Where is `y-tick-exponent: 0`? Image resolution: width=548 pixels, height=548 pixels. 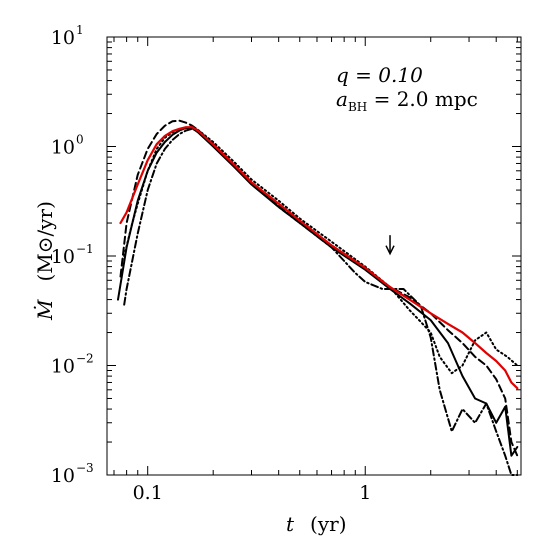 y-tick-exponent: 0 is located at coordinates (80, 140).